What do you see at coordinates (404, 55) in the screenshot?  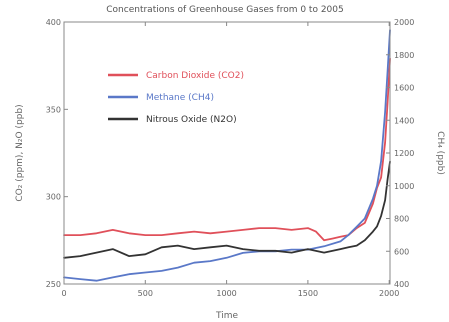 I see `y-right-tick-label: 1800` at bounding box center [404, 55].